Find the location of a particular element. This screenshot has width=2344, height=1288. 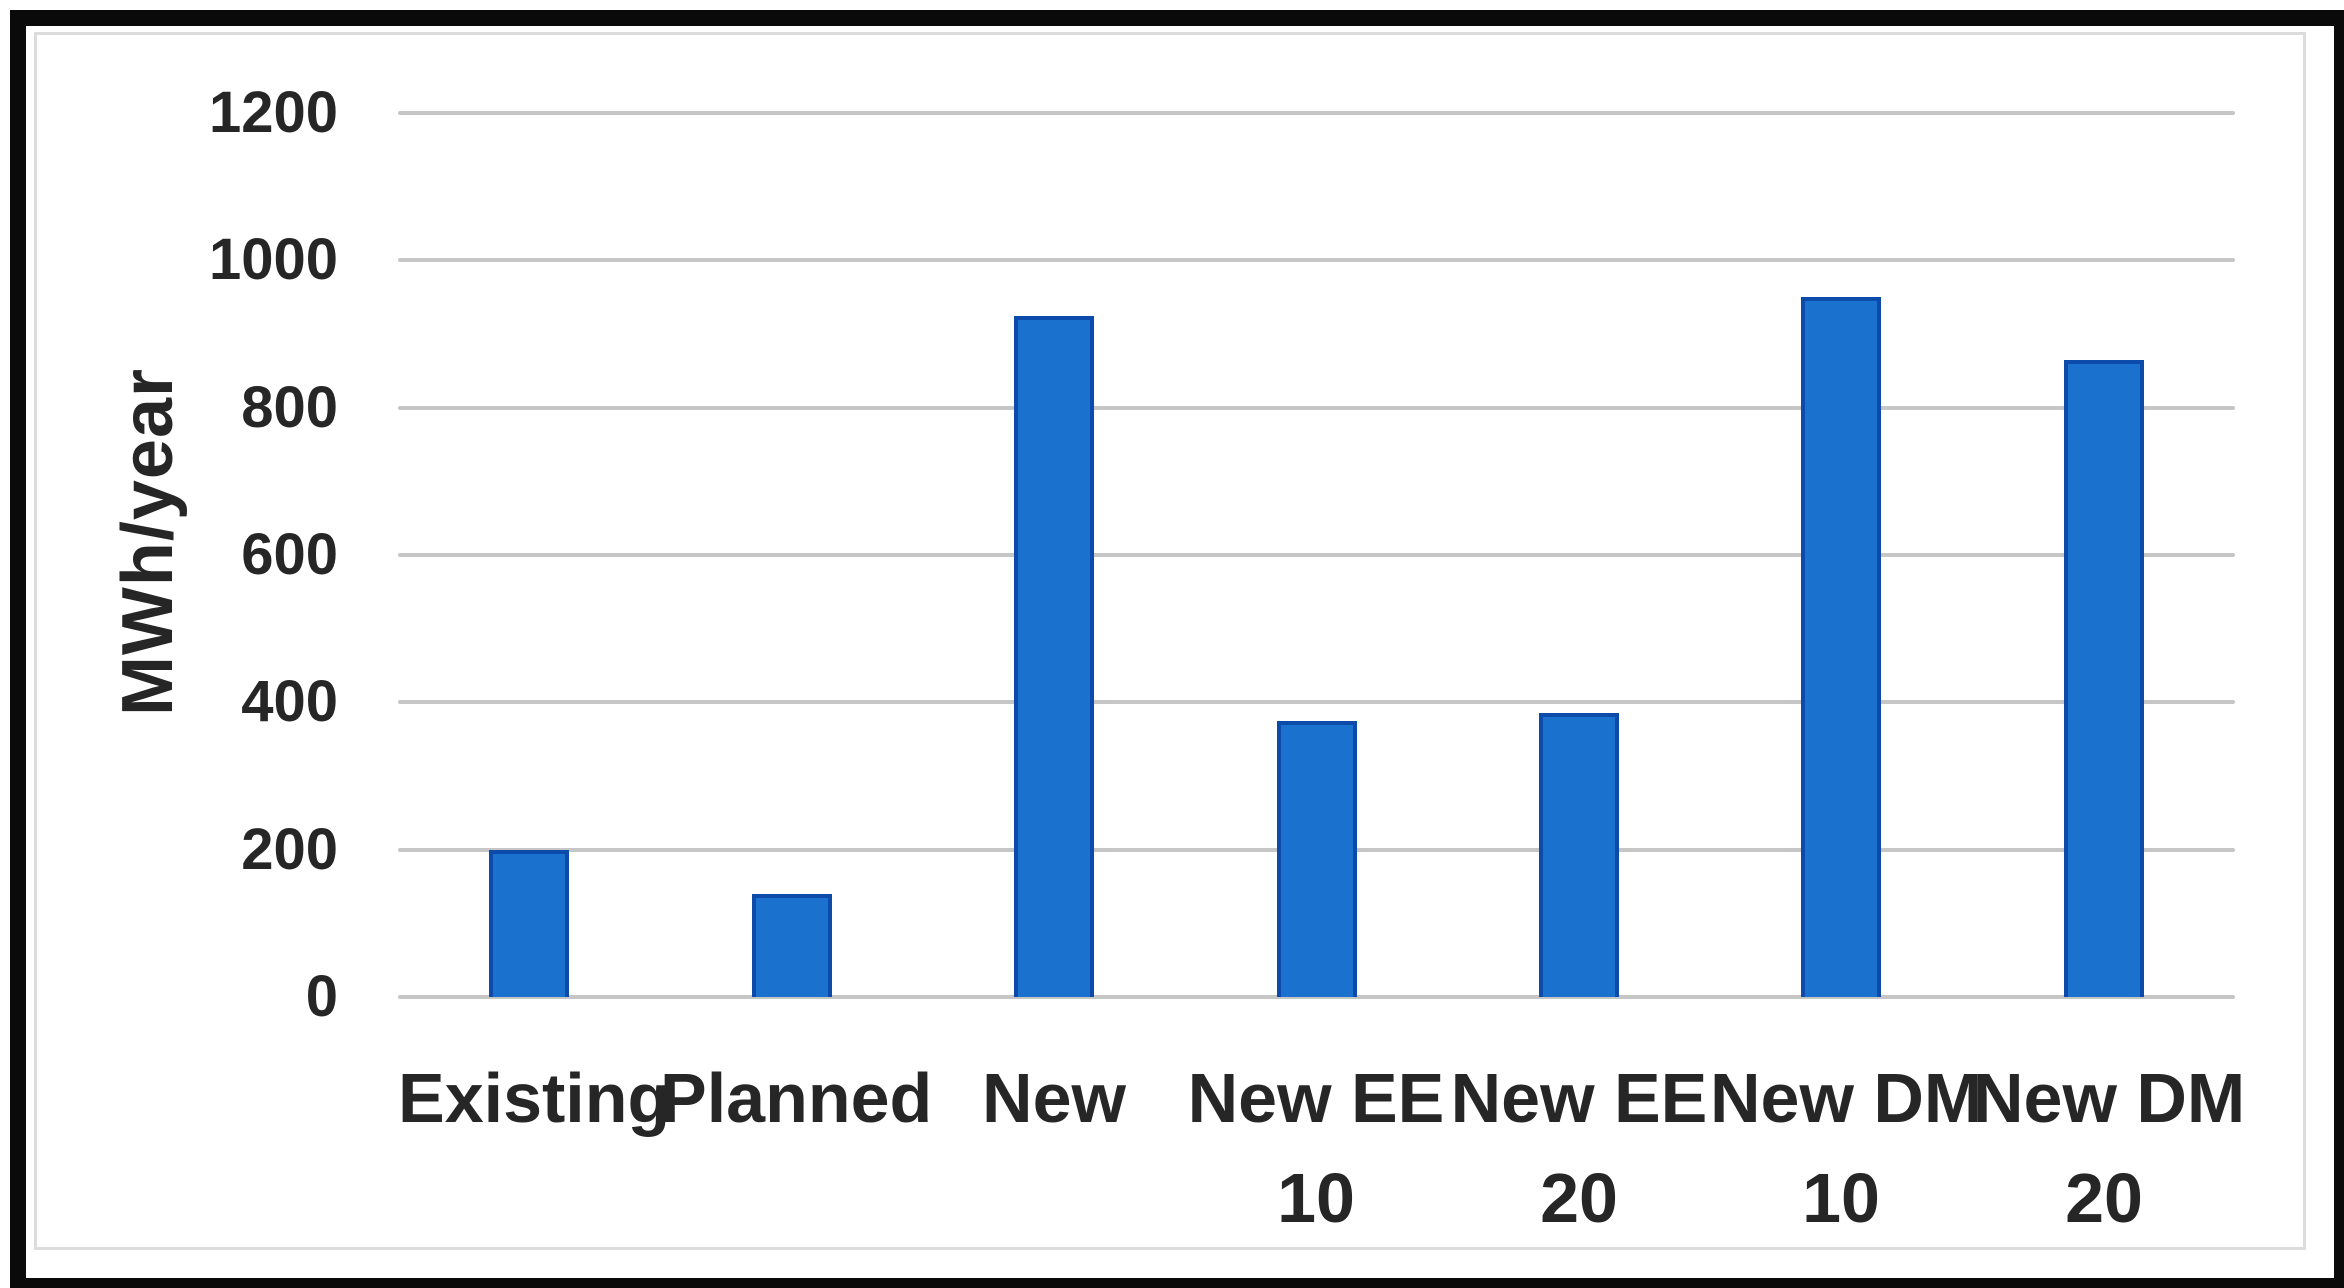

x-category-label-planned: Planned is located at coordinates (796, 1098).